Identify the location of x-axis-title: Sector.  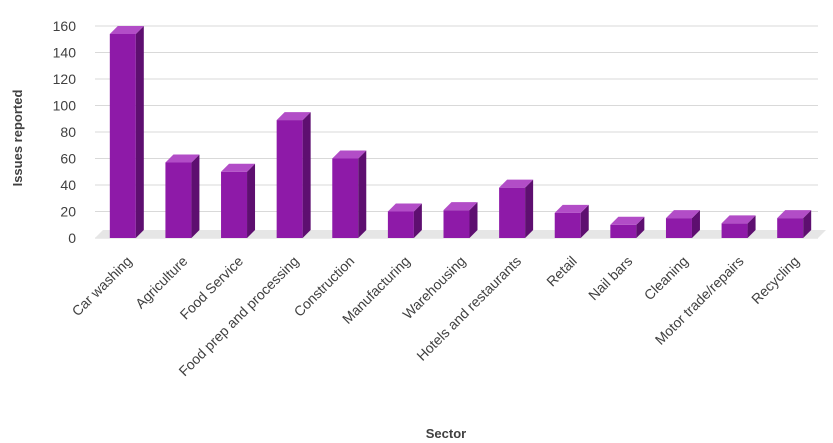
(446, 433).